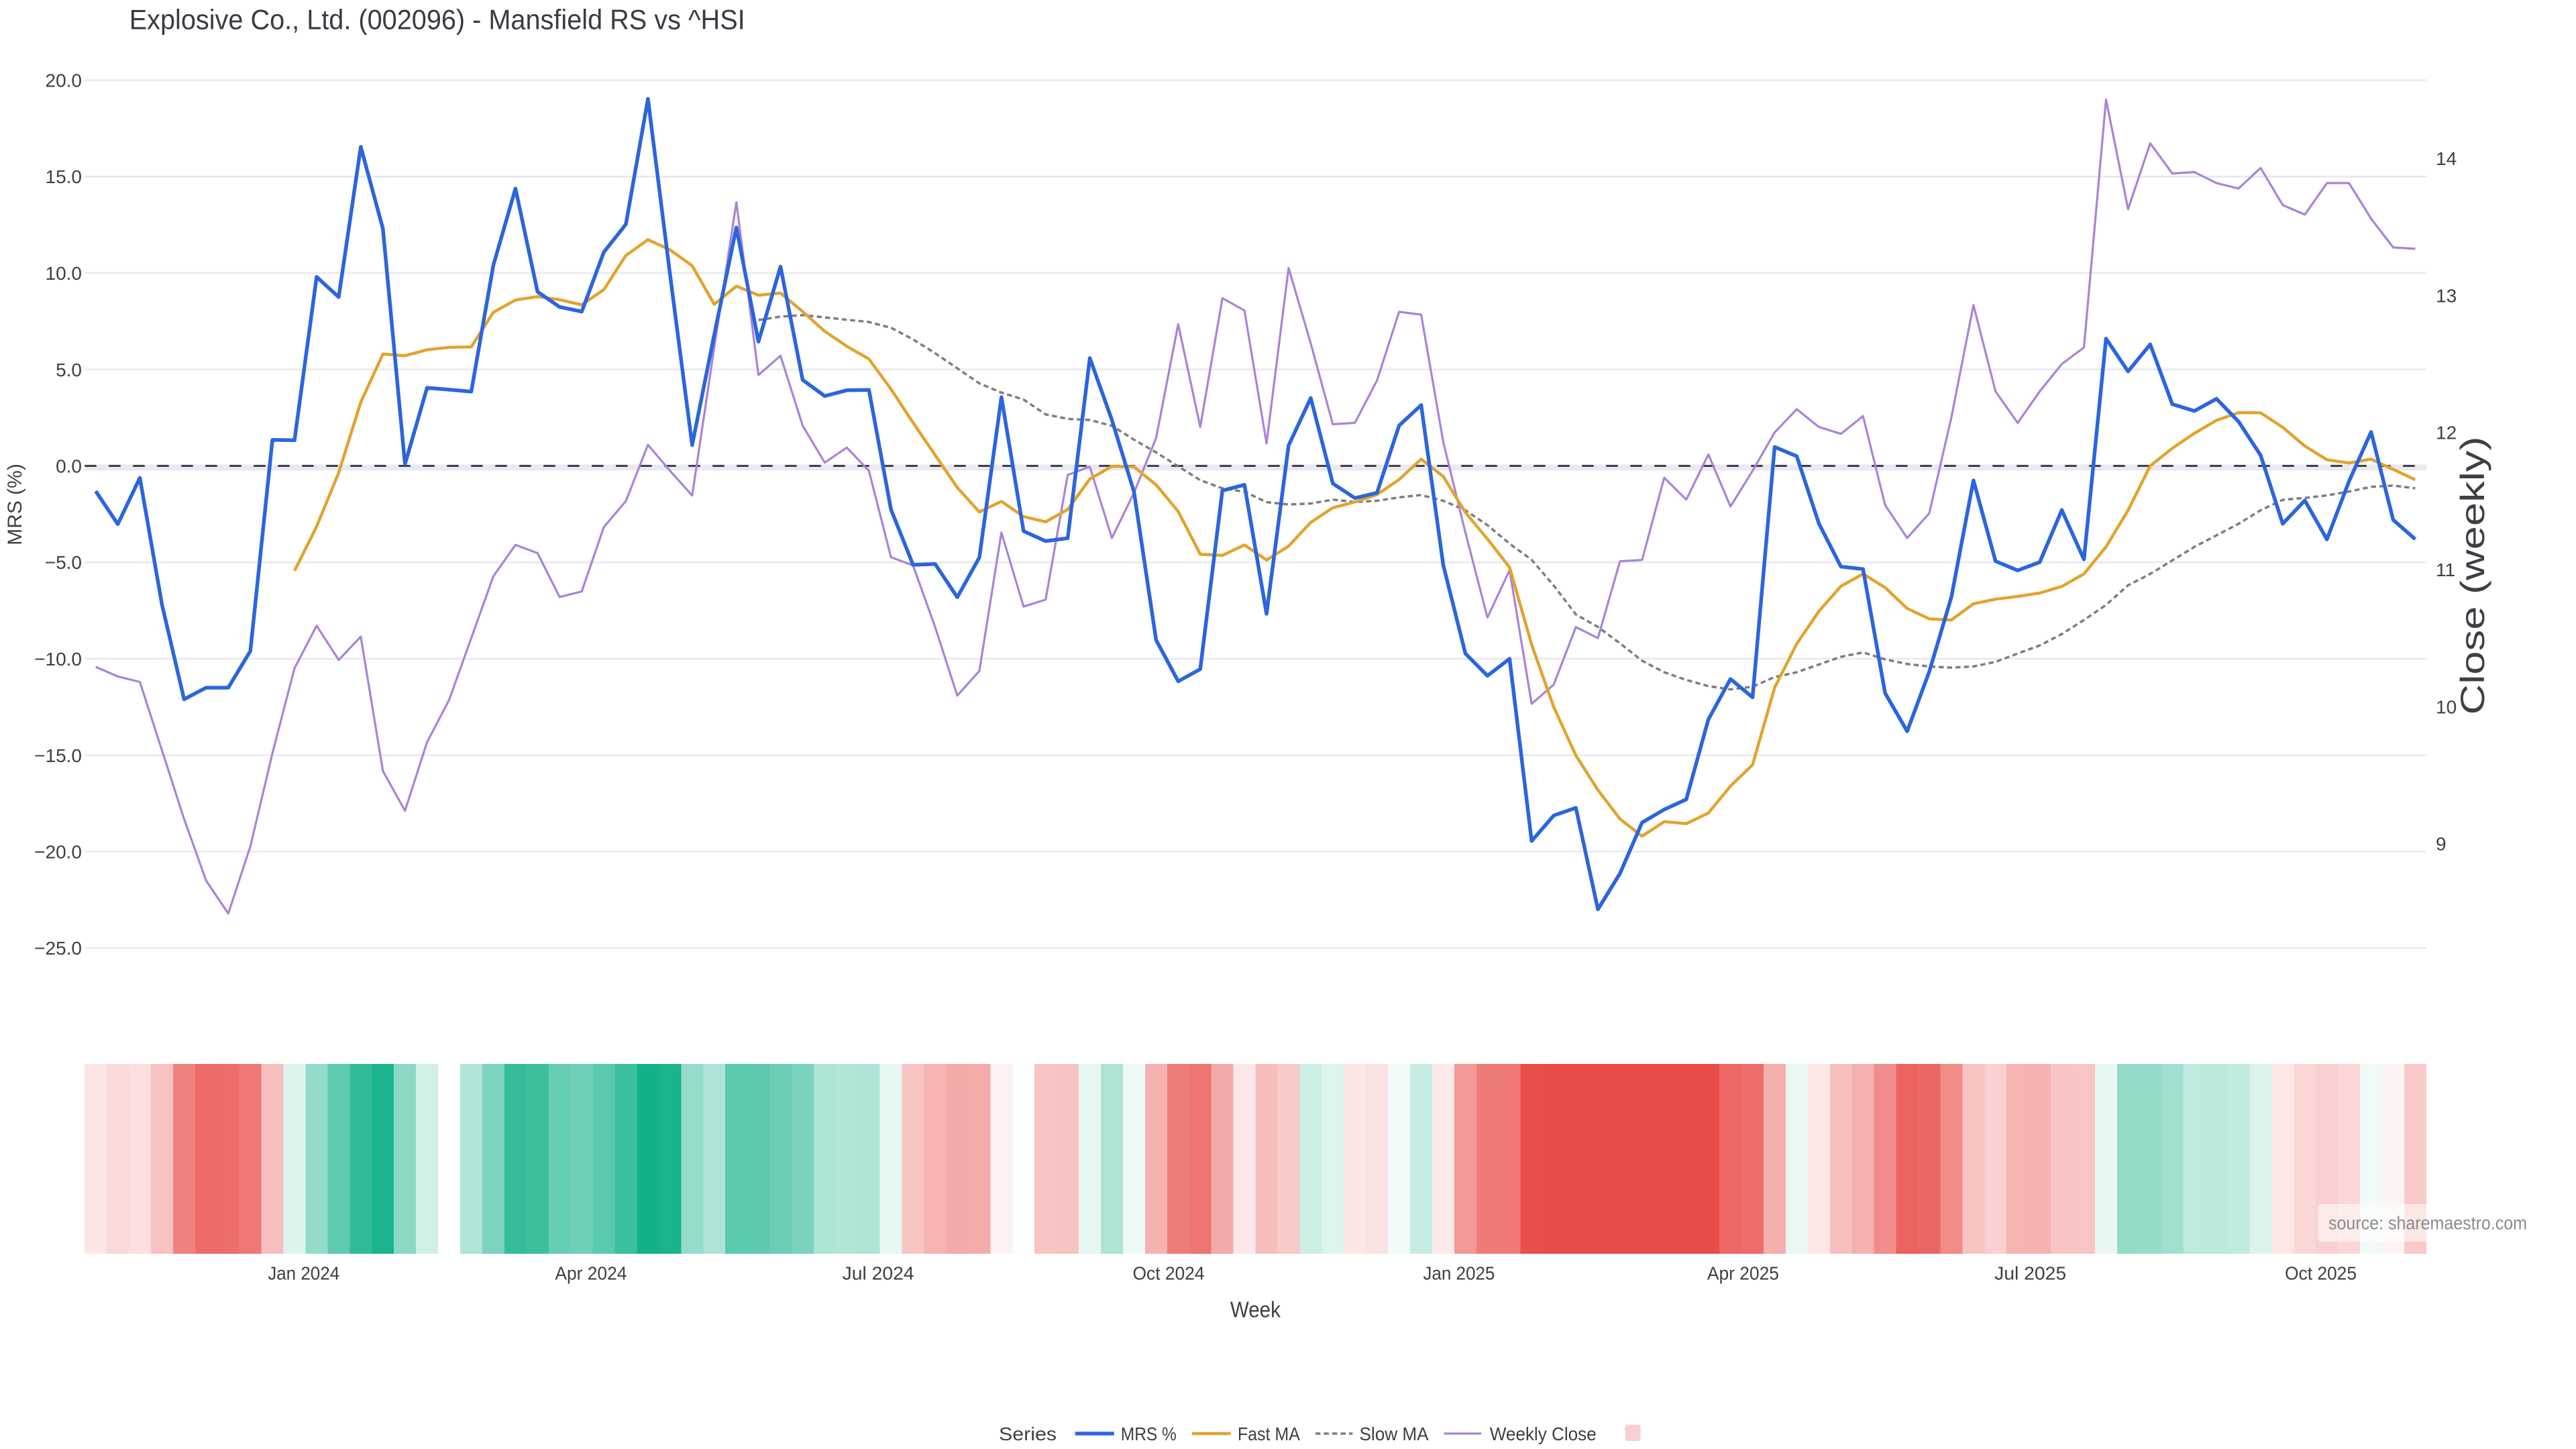  I want to click on svg-text: Week, so click(1255, 1309).